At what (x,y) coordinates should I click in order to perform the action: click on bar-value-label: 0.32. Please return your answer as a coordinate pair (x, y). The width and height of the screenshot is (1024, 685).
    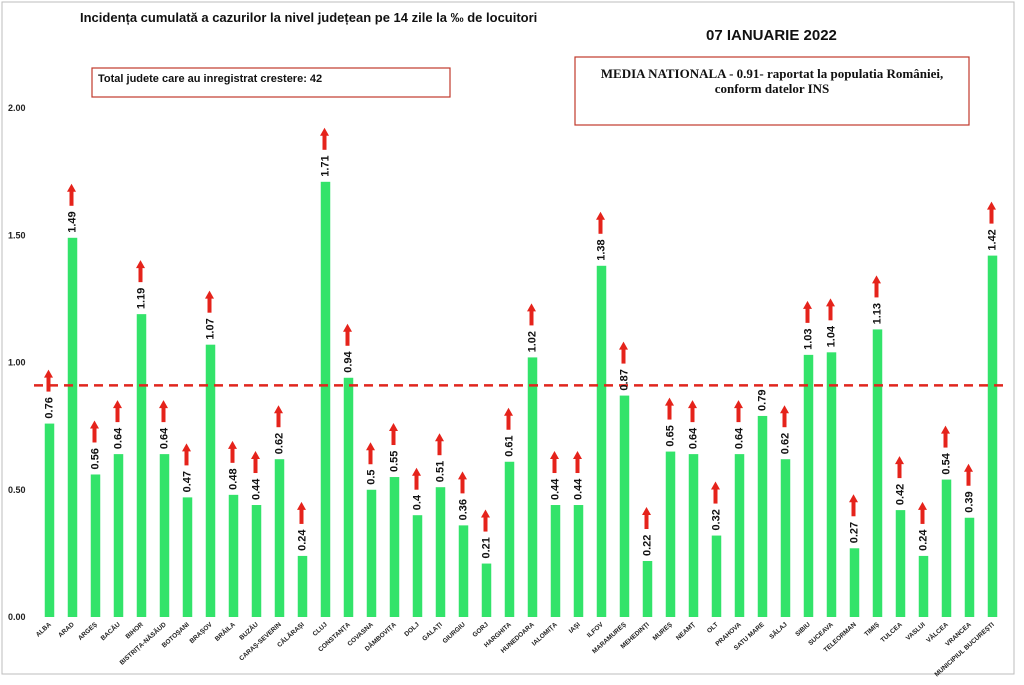
    Looking at the image, I should click on (717, 519).